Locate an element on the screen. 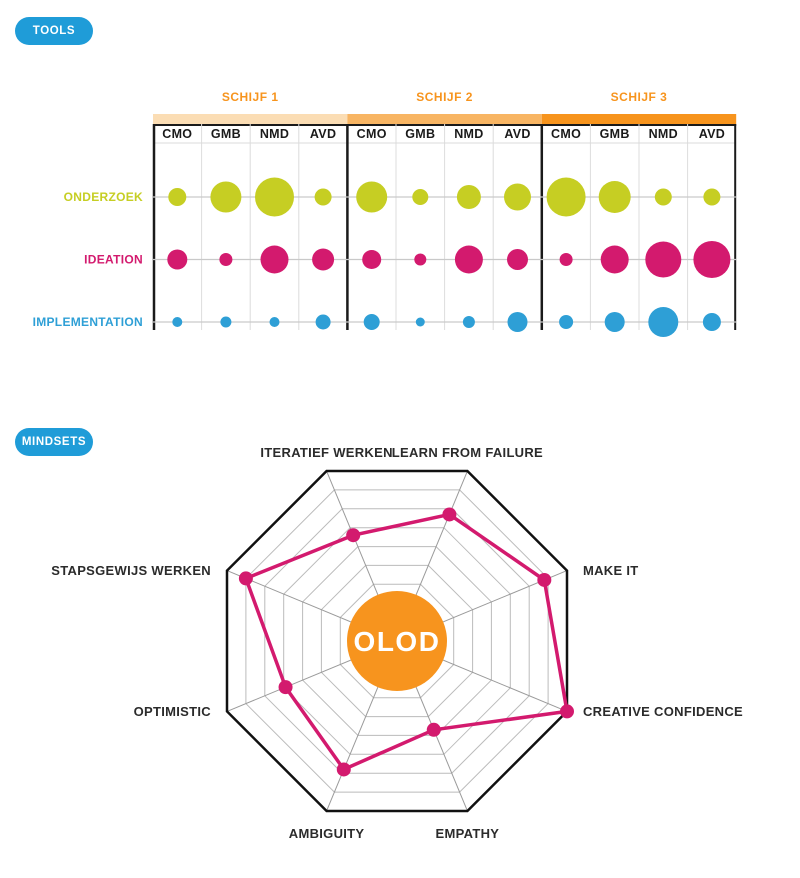  olod-circle is located at coordinates (397, 641).